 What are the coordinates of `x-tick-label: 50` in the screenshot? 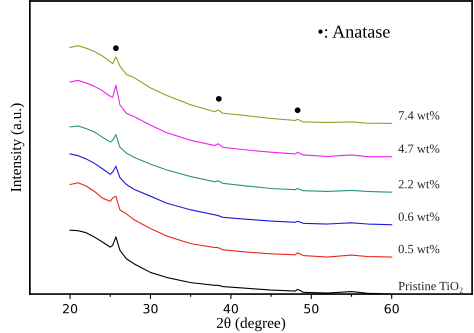 It's located at (311, 309).